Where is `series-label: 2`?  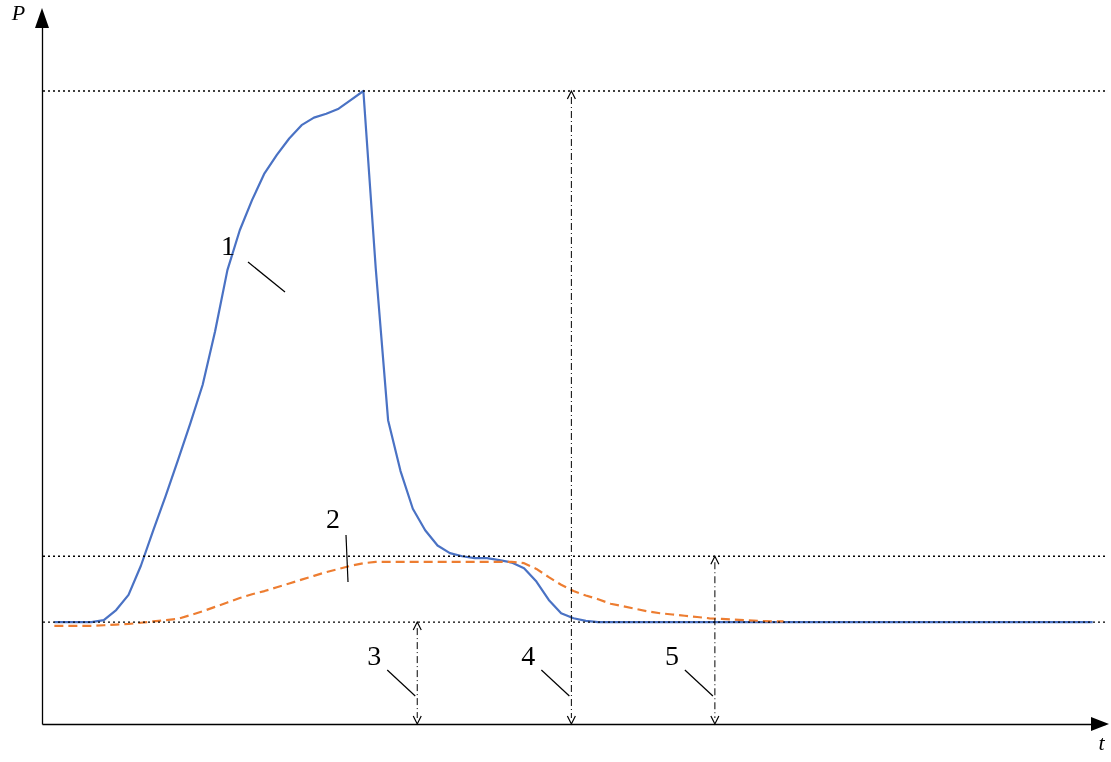
series-label: 2 is located at coordinates (333, 518).